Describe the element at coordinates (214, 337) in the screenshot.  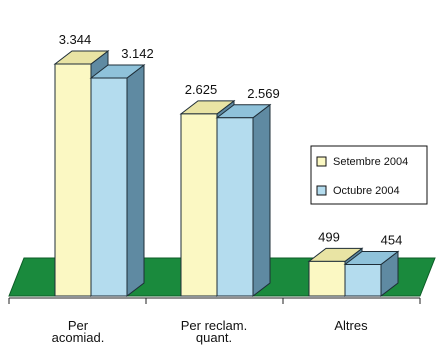
I see `category-label: quant.` at that location.